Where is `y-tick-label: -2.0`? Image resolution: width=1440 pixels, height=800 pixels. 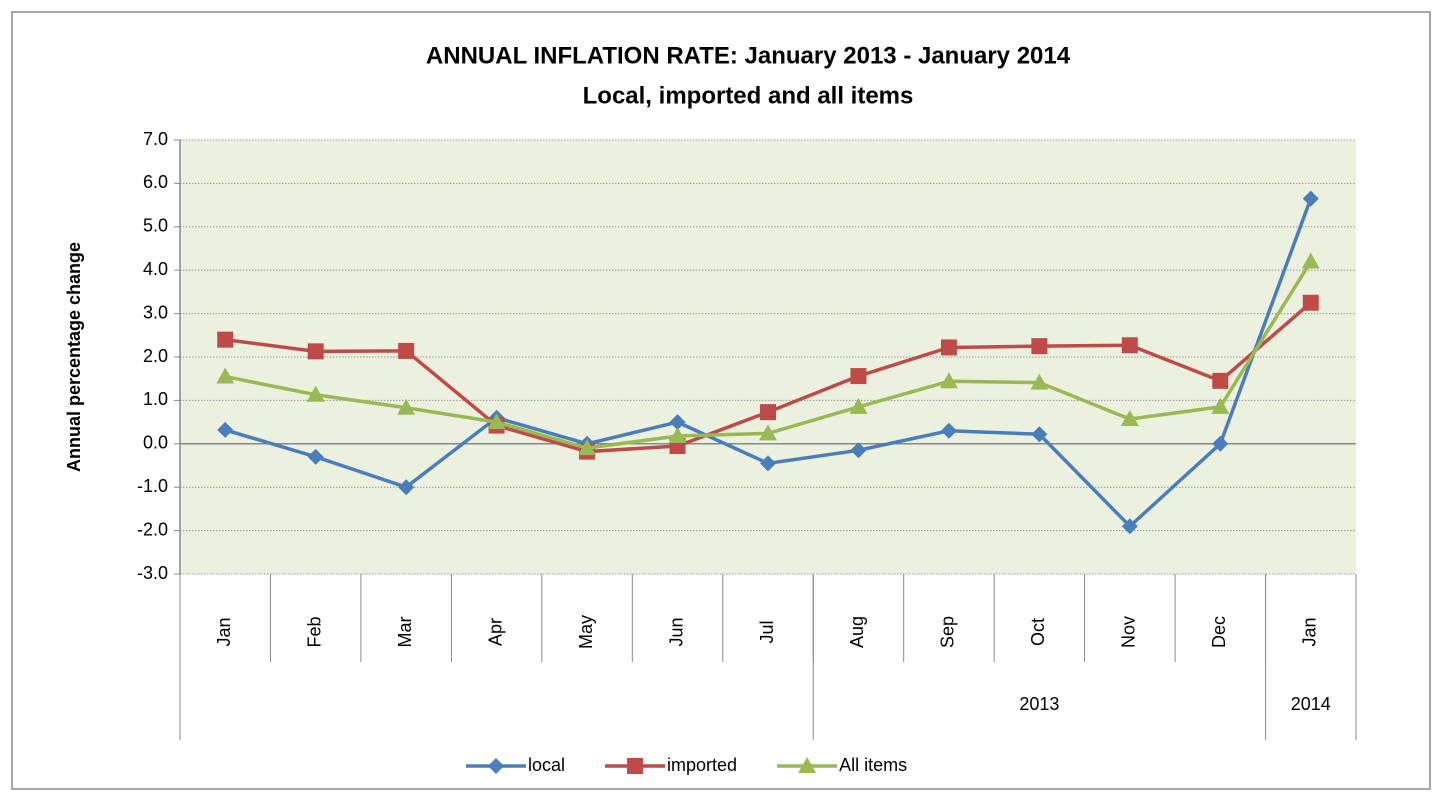
y-tick-label: -2.0 is located at coordinates (152, 529).